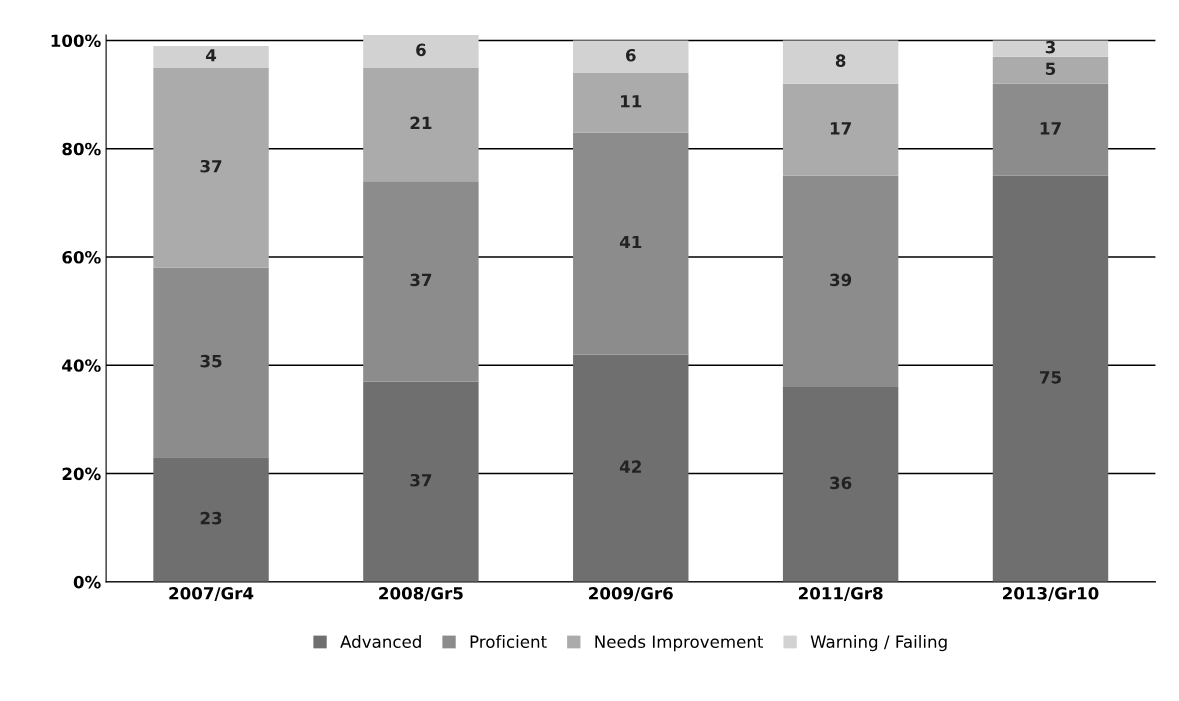  Describe the element at coordinates (81, 149) in the screenshot. I see `y-tick-label: 80%` at that location.